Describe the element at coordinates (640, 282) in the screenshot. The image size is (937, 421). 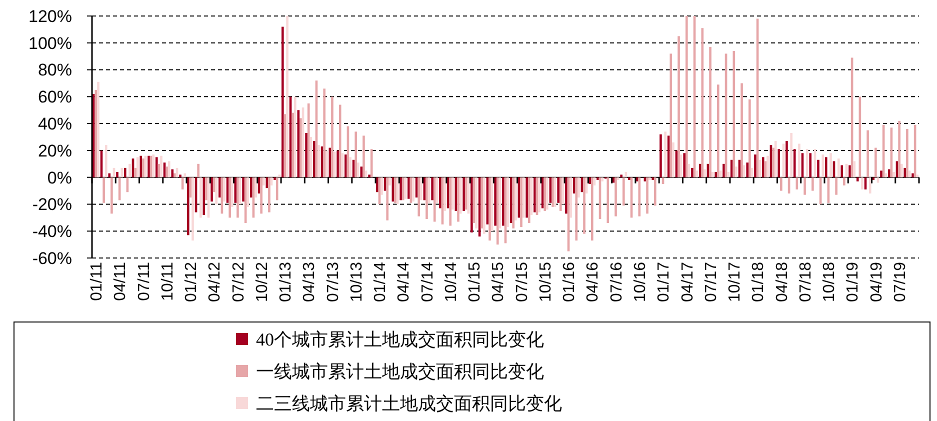
I see `x-tick-label: 10/16` at that location.